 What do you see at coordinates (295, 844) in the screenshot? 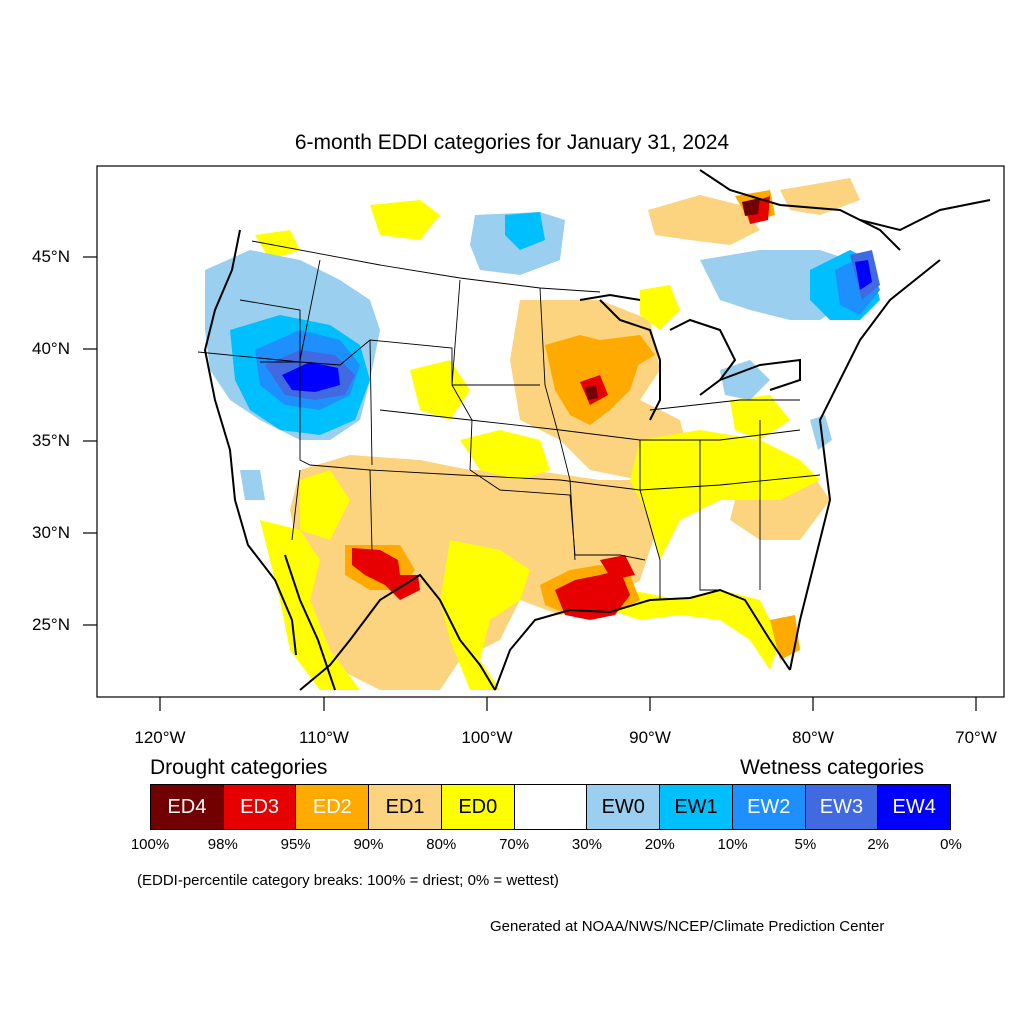
I see `percentile-label: 95%` at bounding box center [295, 844].